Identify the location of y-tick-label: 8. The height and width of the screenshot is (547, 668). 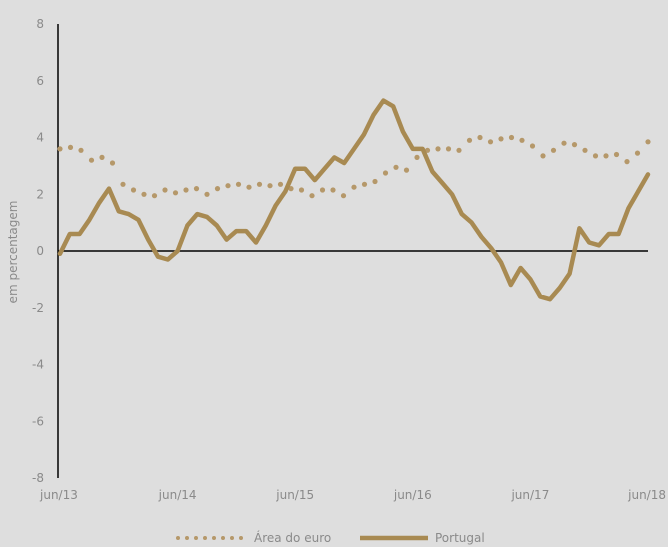
(40, 24).